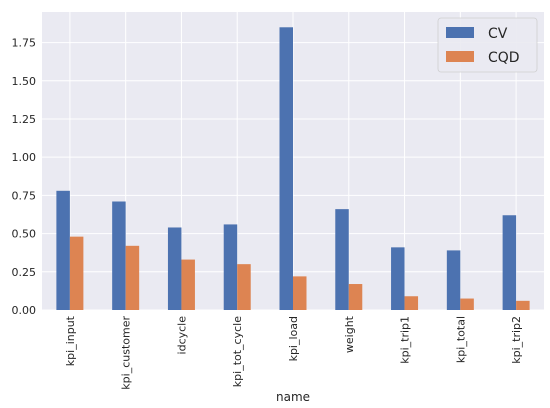 Image resolution: width=550 pixels, height=408 pixels. What do you see at coordinates (460, 32) in the screenshot?
I see `legend-swatch-cv` at bounding box center [460, 32].